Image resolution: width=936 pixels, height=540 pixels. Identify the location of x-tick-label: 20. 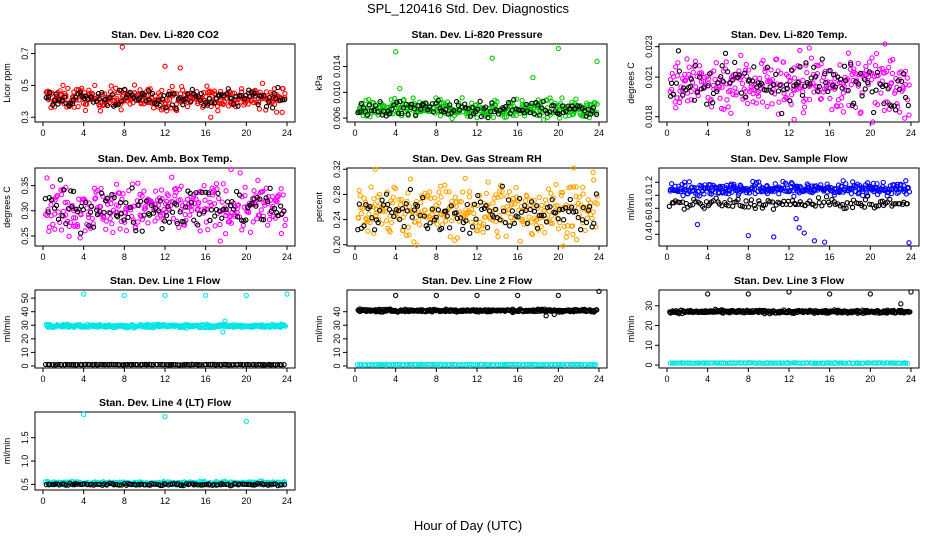
(558, 257).